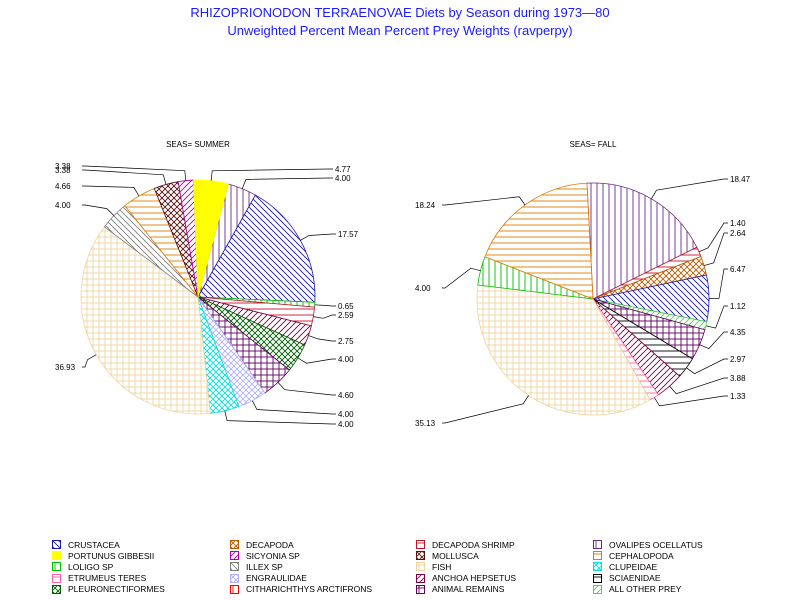 The height and width of the screenshot is (600, 800). What do you see at coordinates (442, 566) in the screenshot?
I see `legend-label: FISH` at bounding box center [442, 566].